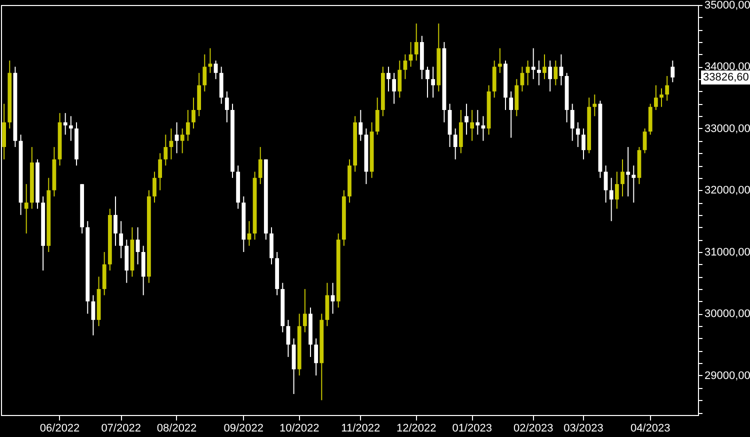  What do you see at coordinates (360, 428) in the screenshot?
I see `x-tick-label: 11/2022` at bounding box center [360, 428].